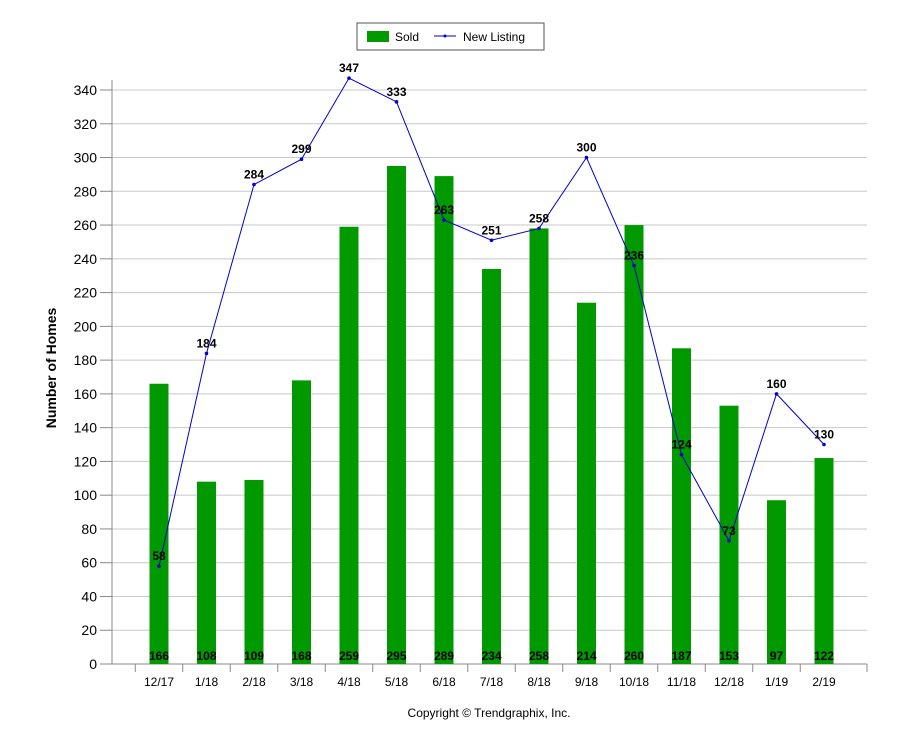  What do you see at coordinates (159, 682) in the screenshot?
I see `x-tick-label: 12/17` at bounding box center [159, 682].